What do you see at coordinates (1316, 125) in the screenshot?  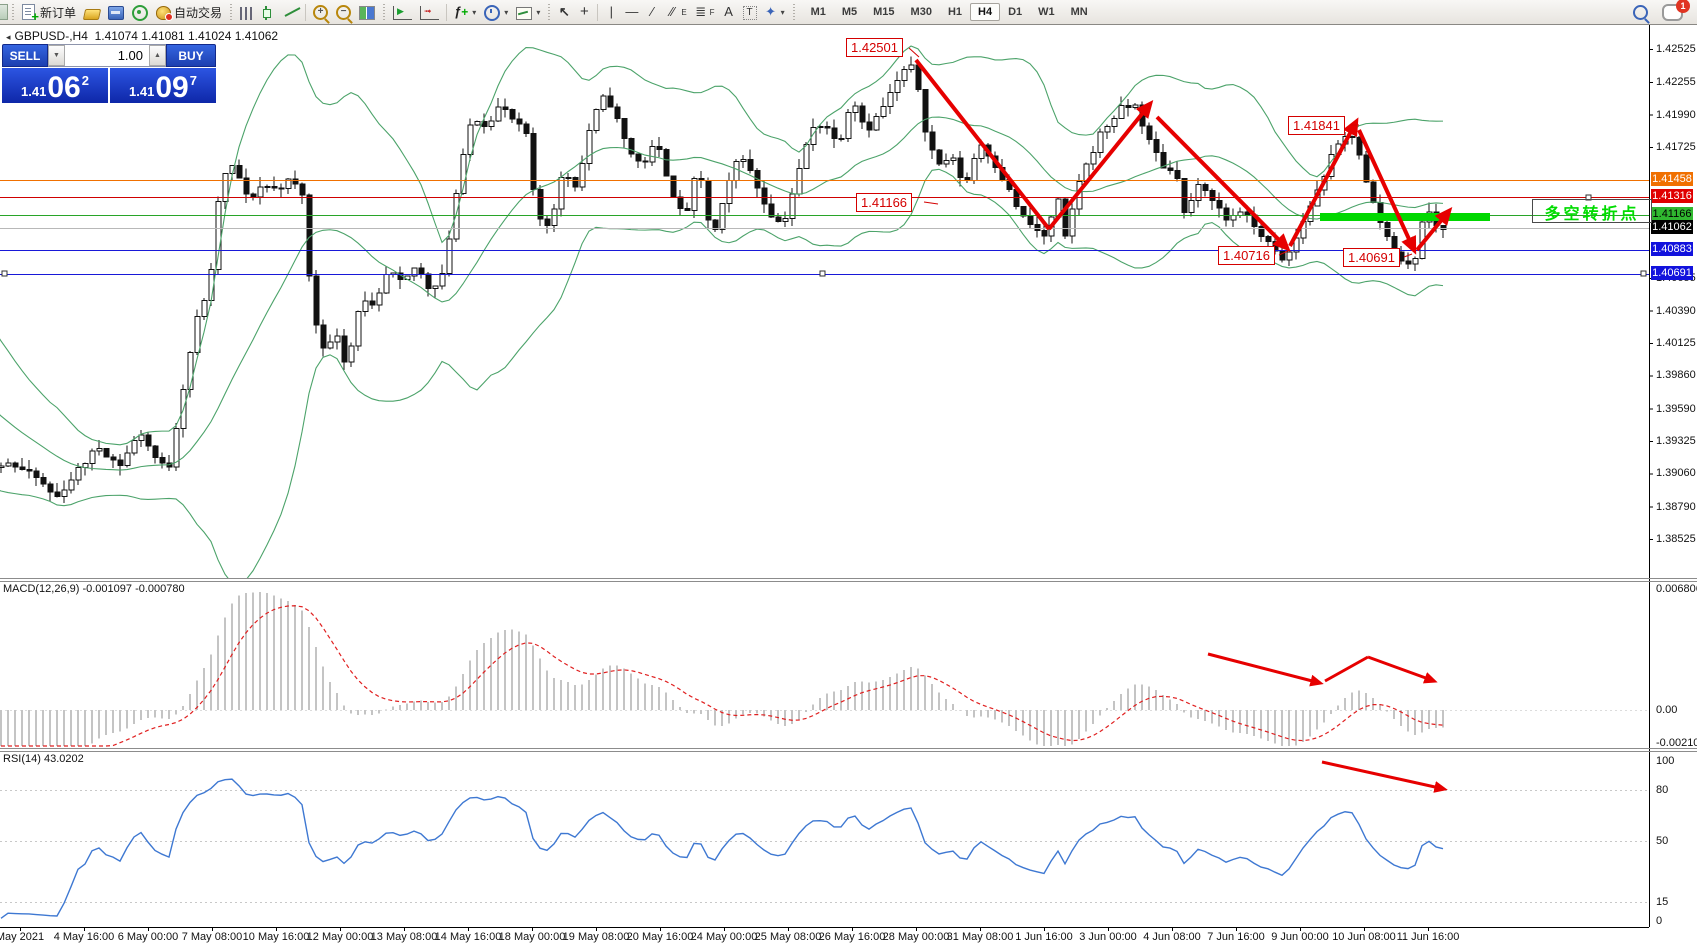 I see `price-tag-1.41841: 1.41841` at bounding box center [1316, 125].